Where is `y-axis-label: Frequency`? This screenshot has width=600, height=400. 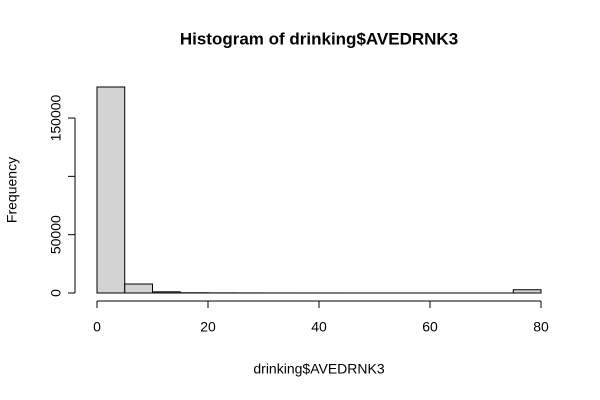 y-axis-label: Frequency is located at coordinates (12, 190).